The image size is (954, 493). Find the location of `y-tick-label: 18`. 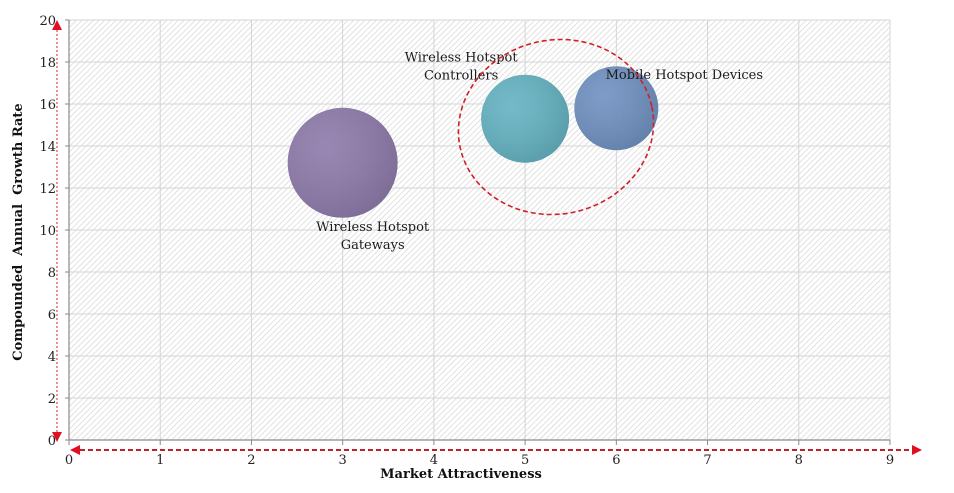

y-tick-label: 18 is located at coordinates (47, 63).